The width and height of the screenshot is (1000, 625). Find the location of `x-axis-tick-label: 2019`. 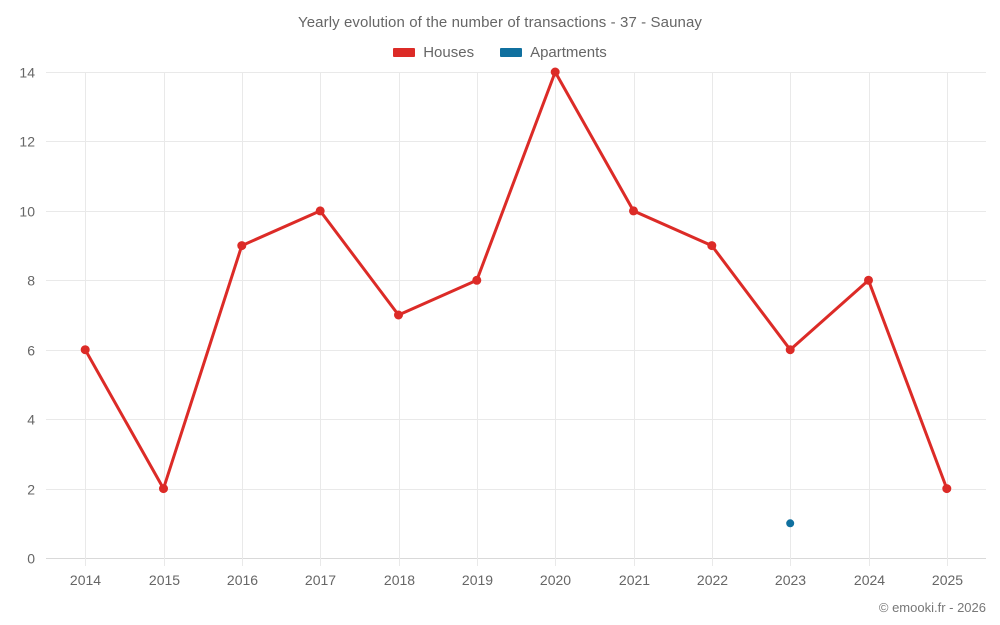

x-axis-tick-label: 2019 is located at coordinates (477, 580).